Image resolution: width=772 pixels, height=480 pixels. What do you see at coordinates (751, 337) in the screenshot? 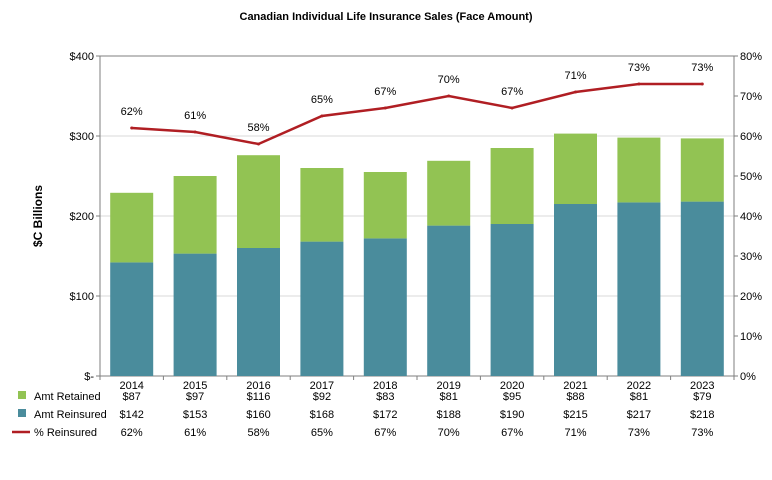
I see `y2-axis-tick-label: 10%` at bounding box center [751, 337].